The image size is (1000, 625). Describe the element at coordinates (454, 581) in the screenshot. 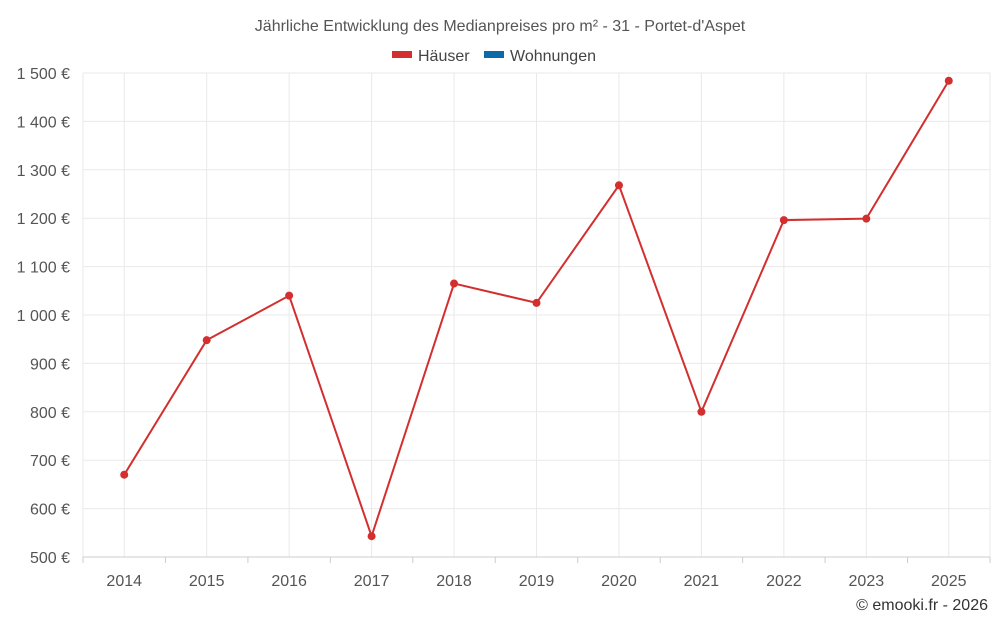

I see `x-tick-label: 2018` at that location.